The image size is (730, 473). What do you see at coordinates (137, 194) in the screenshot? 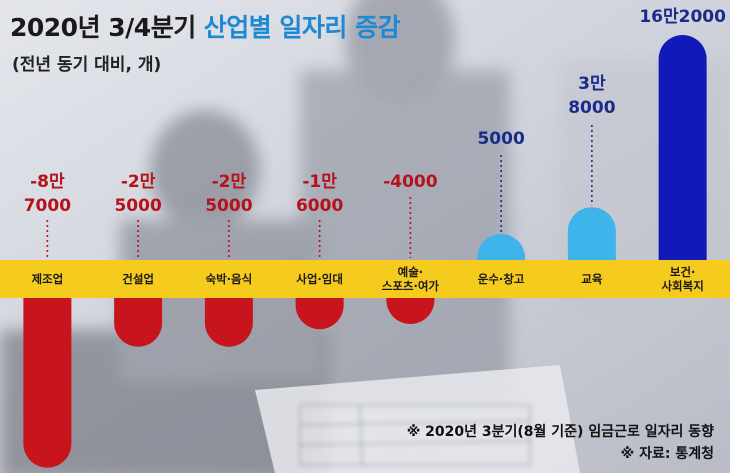
I see `value-label-1: -2만 5000` at bounding box center [137, 194].